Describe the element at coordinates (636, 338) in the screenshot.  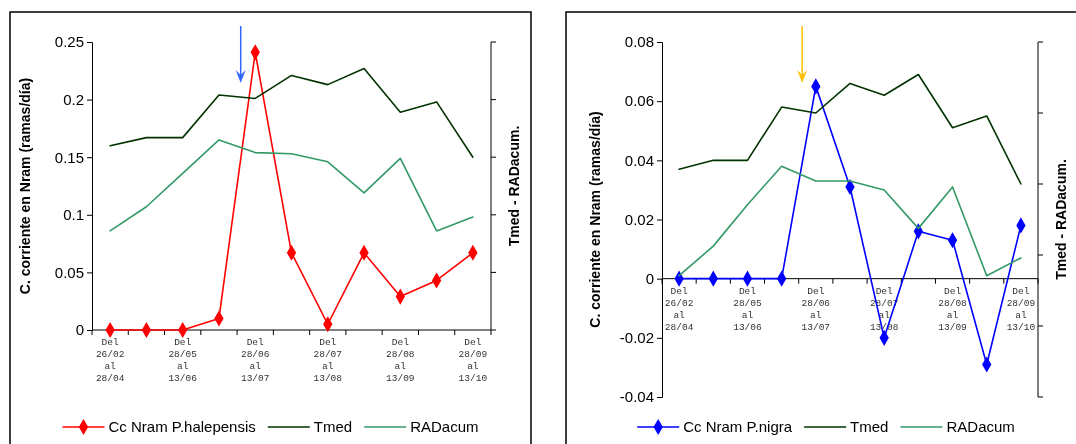
I see `y-tick-label: -0.02` at that location.